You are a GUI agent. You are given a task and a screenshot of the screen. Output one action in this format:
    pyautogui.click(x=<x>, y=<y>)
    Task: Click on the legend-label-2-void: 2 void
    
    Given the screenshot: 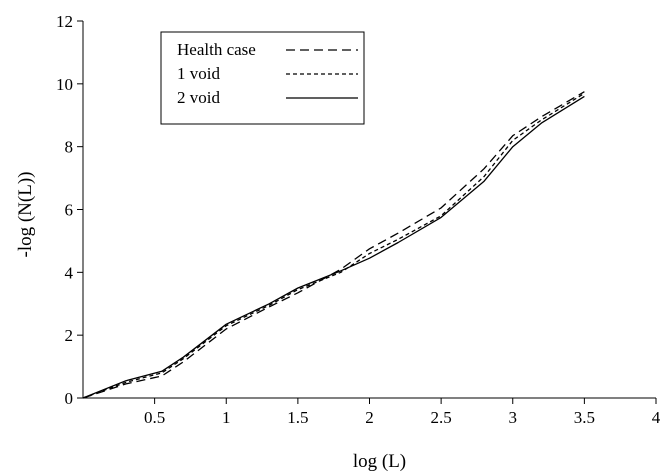 What is the action you would take?
    pyautogui.click(x=198, y=97)
    